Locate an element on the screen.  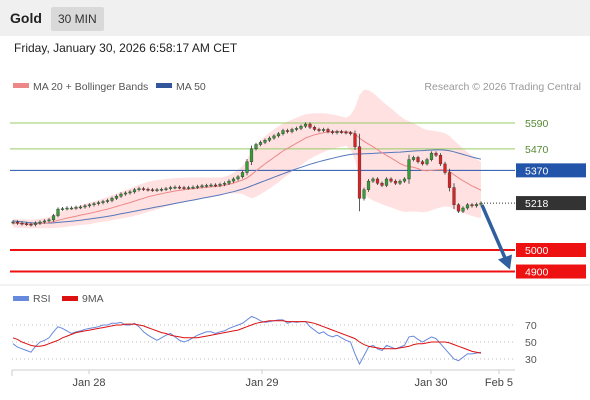
ma20-legend-label: MA 20 + Bollinger Bands is located at coordinates (90, 87).